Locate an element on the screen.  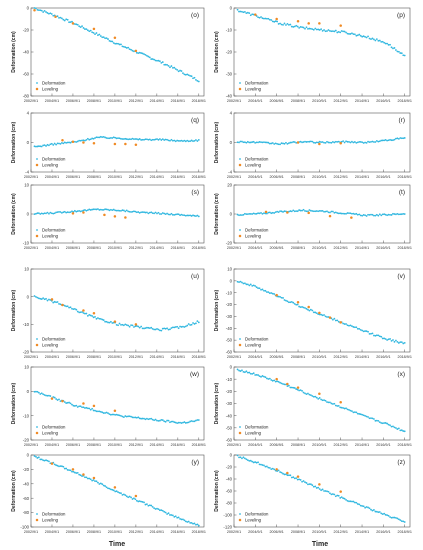
y-tick-label: -60 is located at coordinates (26, 74).